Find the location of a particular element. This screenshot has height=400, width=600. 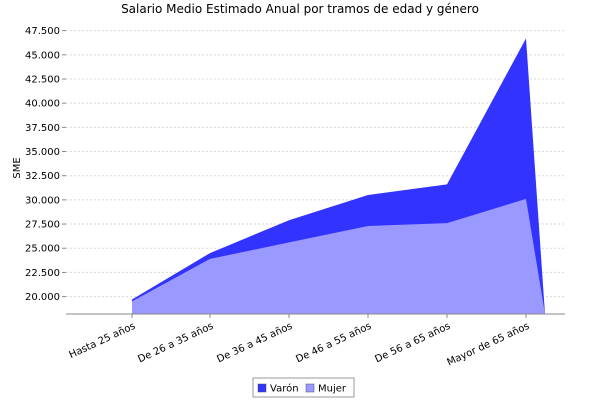

x-tick-label: De 46 a 55 años is located at coordinates (333, 343).